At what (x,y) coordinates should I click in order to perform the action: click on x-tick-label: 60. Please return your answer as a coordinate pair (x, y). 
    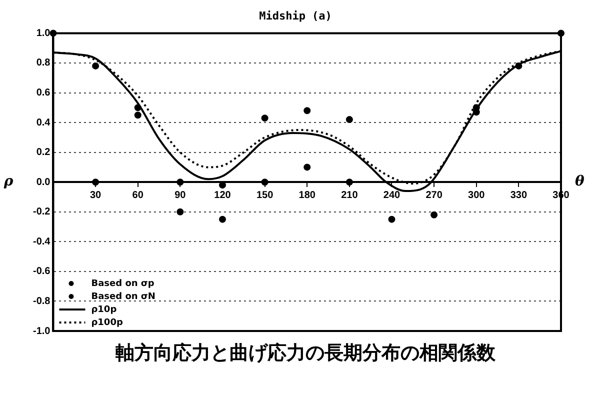
    Looking at the image, I should click on (138, 195).